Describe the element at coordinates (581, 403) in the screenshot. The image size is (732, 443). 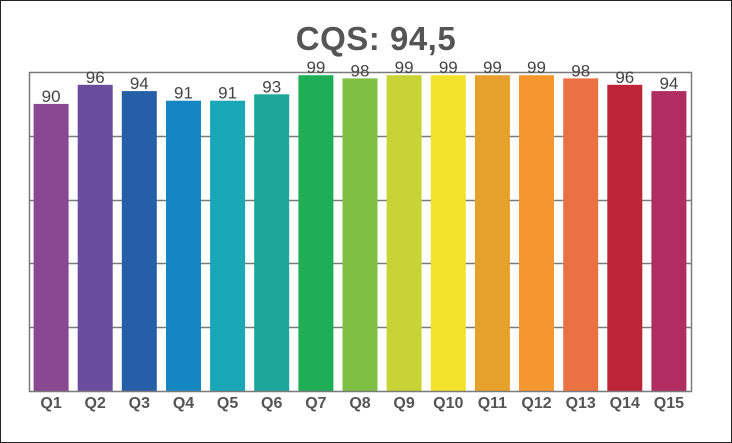
I see `x-tick-q13: Q13` at that location.